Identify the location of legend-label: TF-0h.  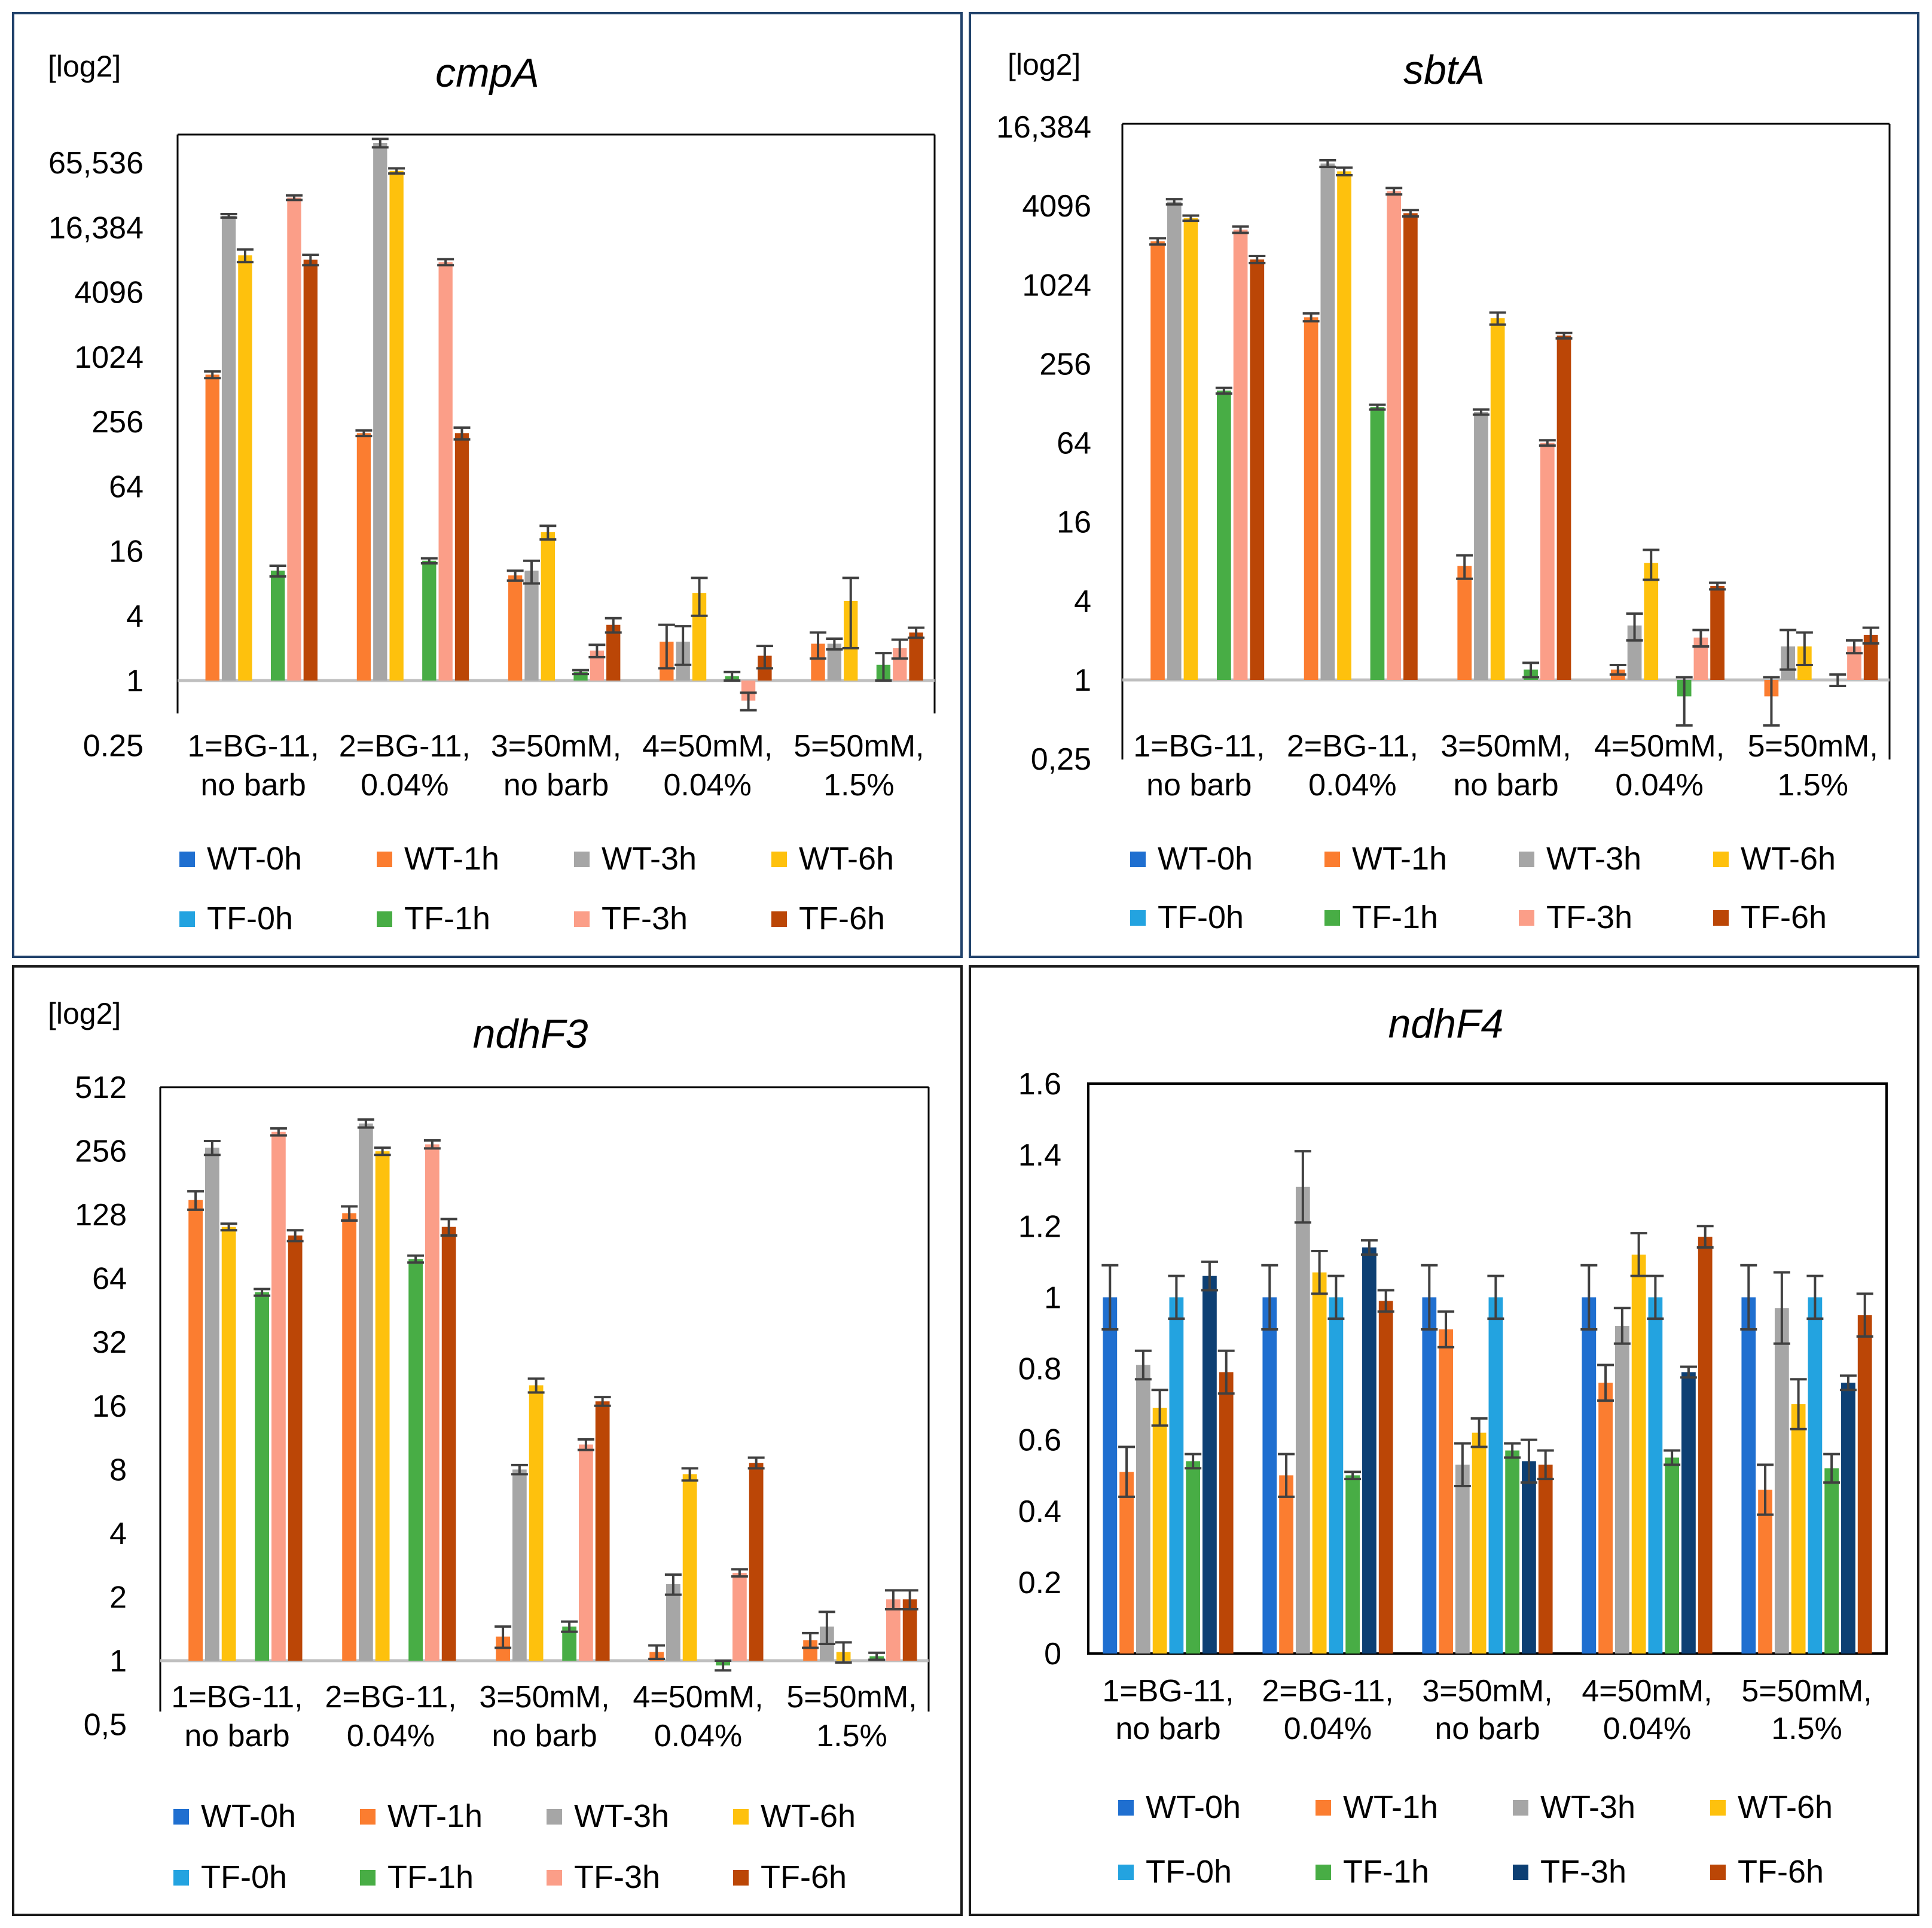
(1189, 1872).